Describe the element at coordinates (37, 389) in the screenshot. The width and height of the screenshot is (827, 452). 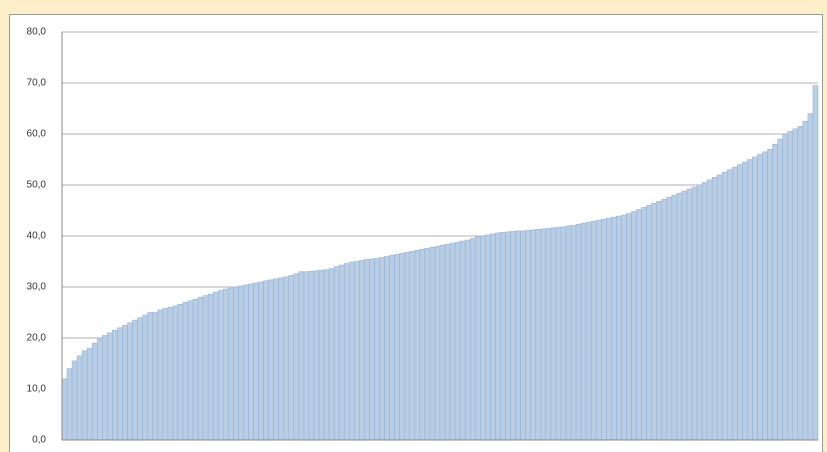
I see `y-tick-label: 10,0` at that location.